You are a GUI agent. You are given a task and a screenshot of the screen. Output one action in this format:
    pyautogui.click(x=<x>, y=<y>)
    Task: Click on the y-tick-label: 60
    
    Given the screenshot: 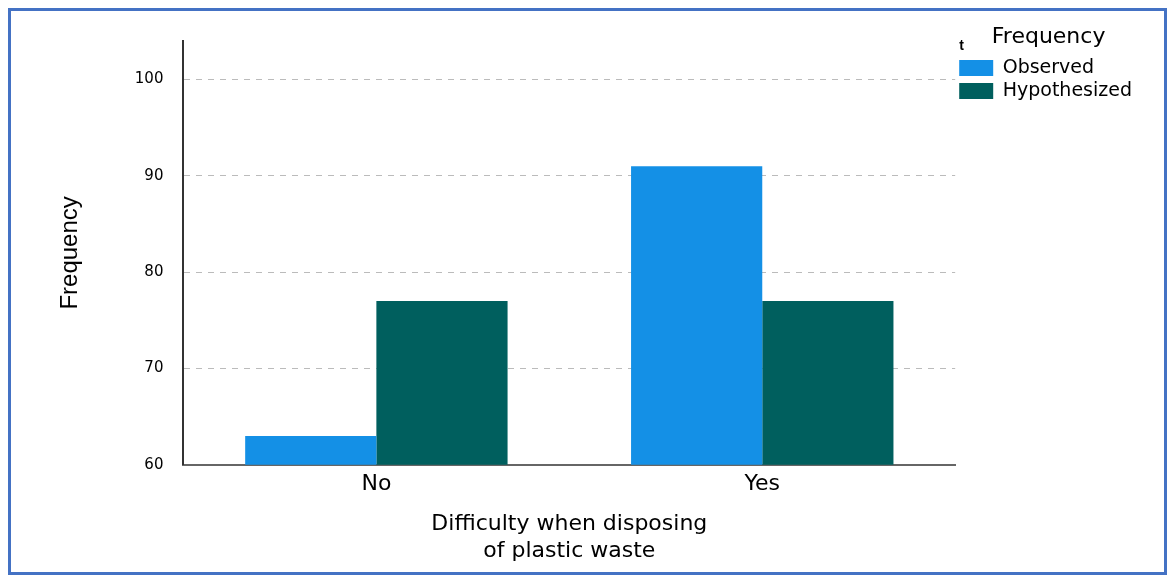 What is the action you would take?
    pyautogui.click(x=154, y=463)
    